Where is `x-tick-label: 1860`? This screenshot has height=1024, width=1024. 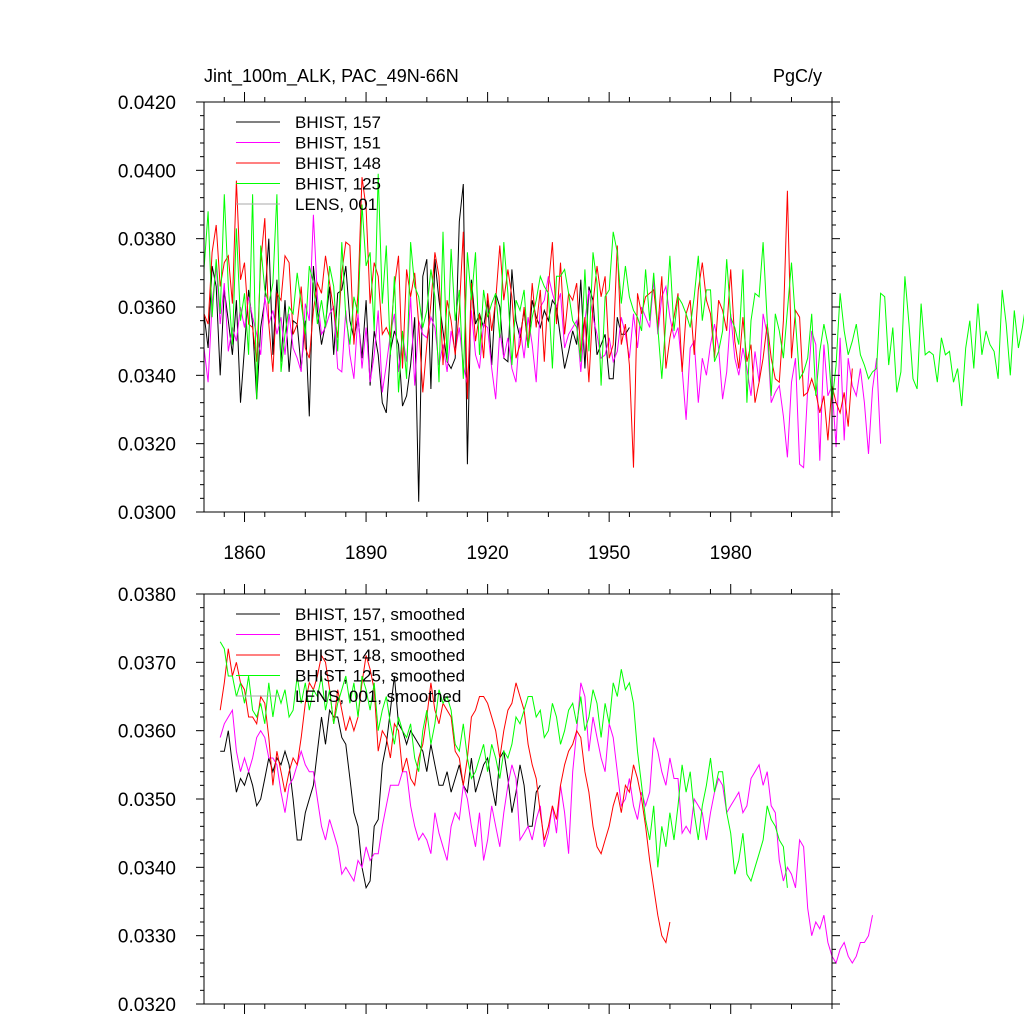 x-tick-label: 1860 is located at coordinates (244, 553).